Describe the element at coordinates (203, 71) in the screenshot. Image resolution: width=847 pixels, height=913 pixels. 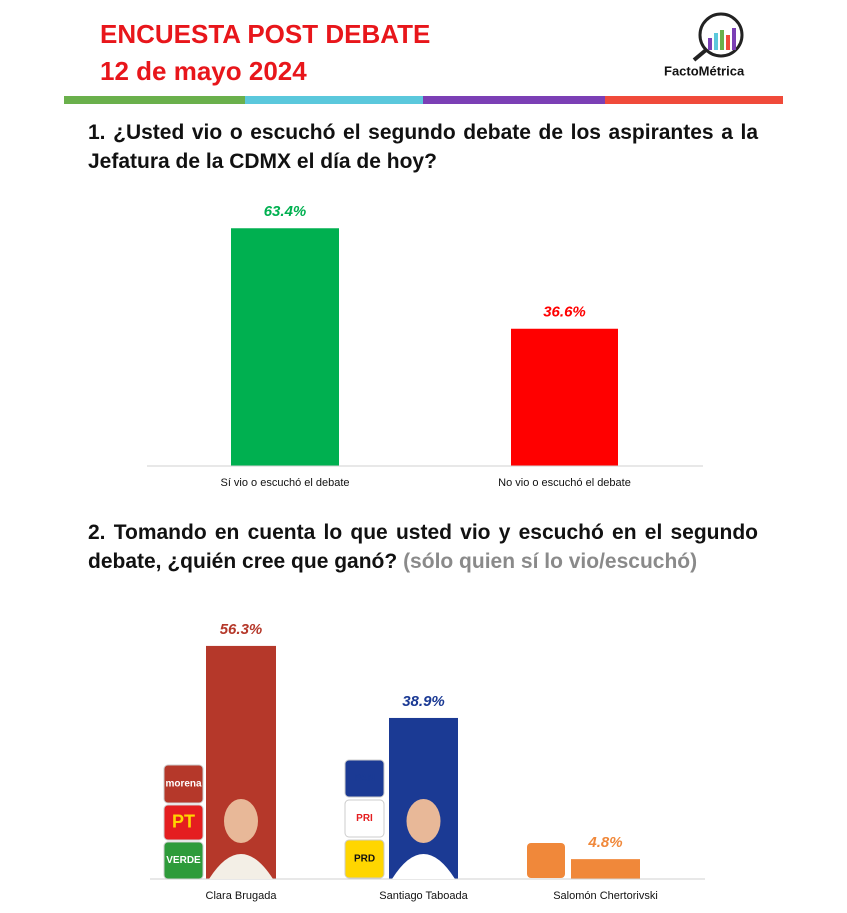
I see `date: 12 de mayo 2024` at that location.